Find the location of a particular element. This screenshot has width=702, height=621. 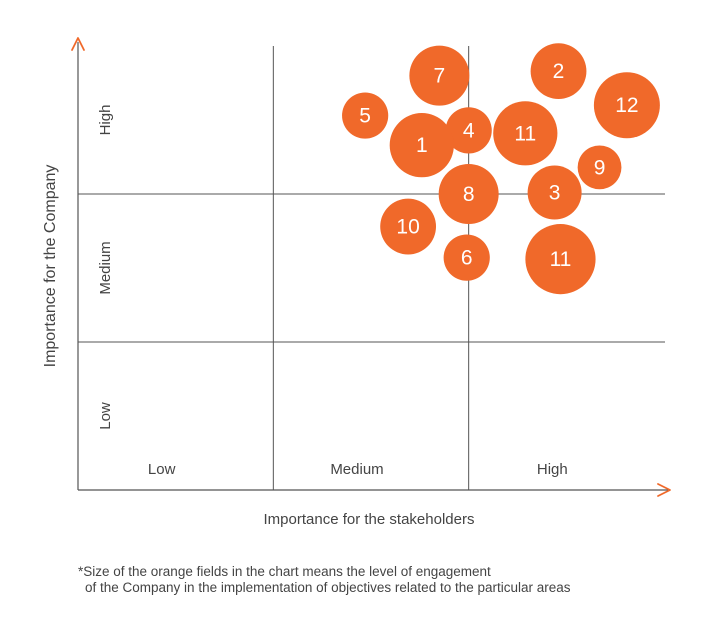

x-axis-arrow-icon is located at coordinates (664, 490).